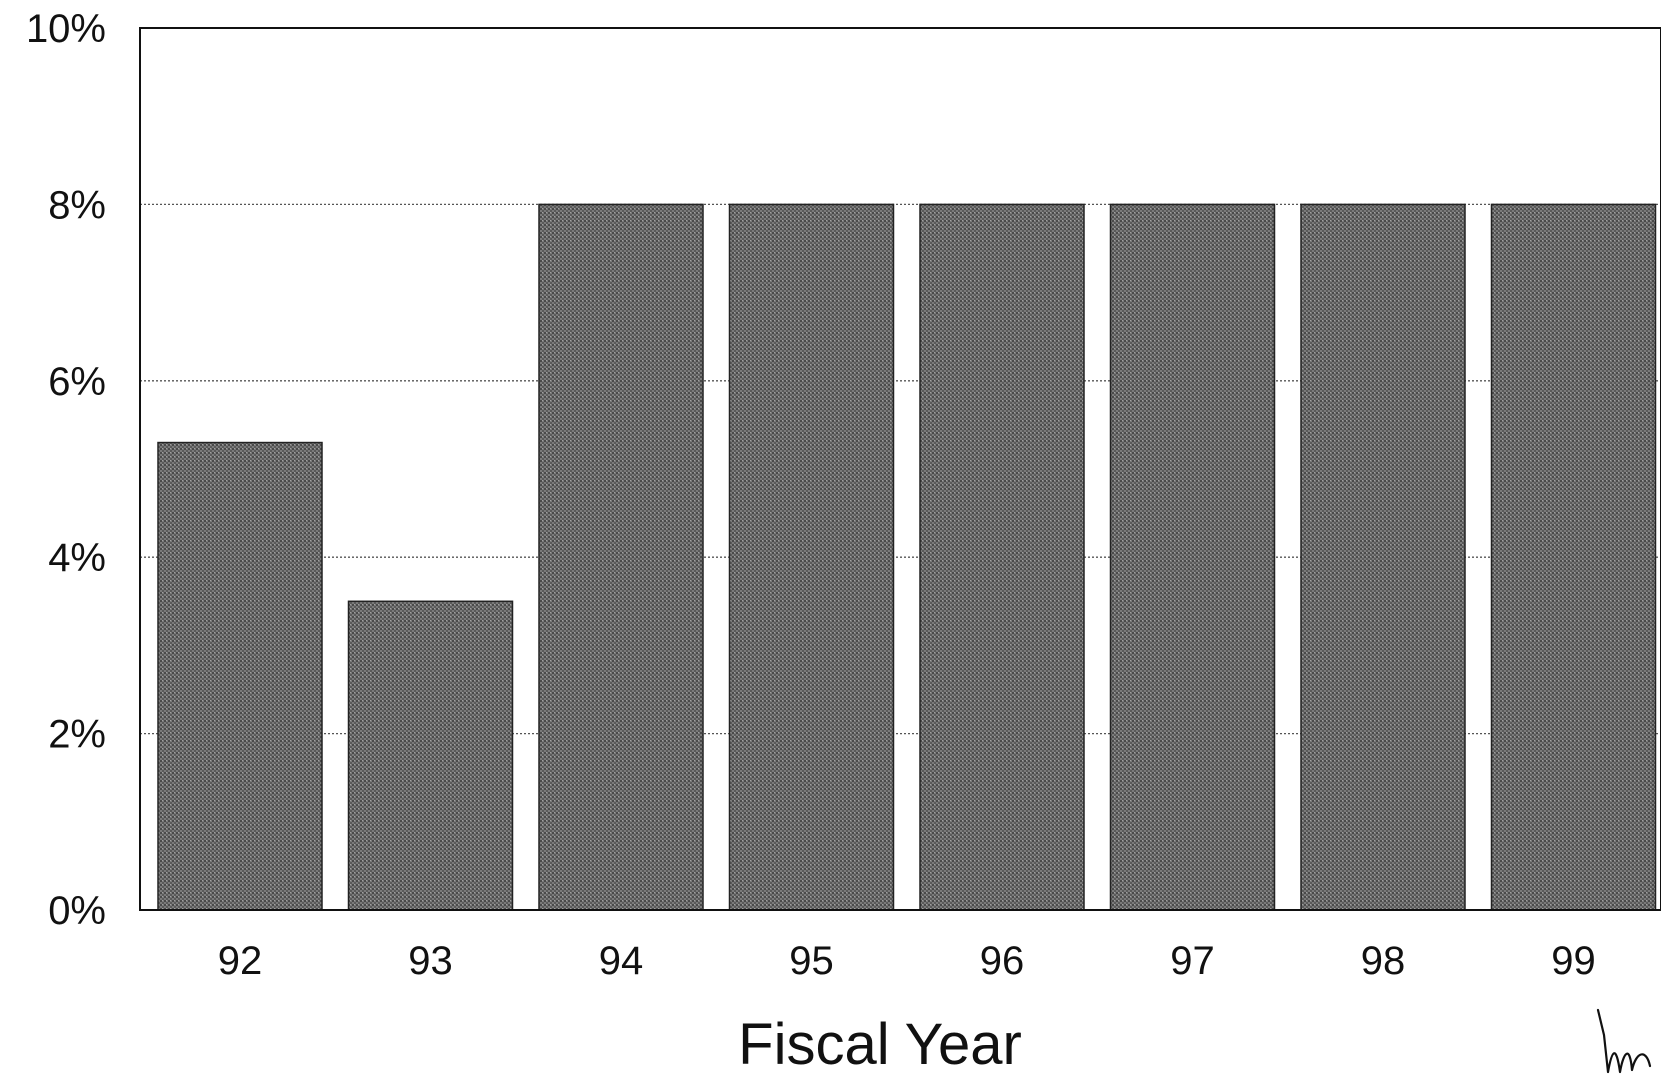 The height and width of the screenshot is (1074, 1661). I want to click on y-tick-label: 2%, so click(77, 735).